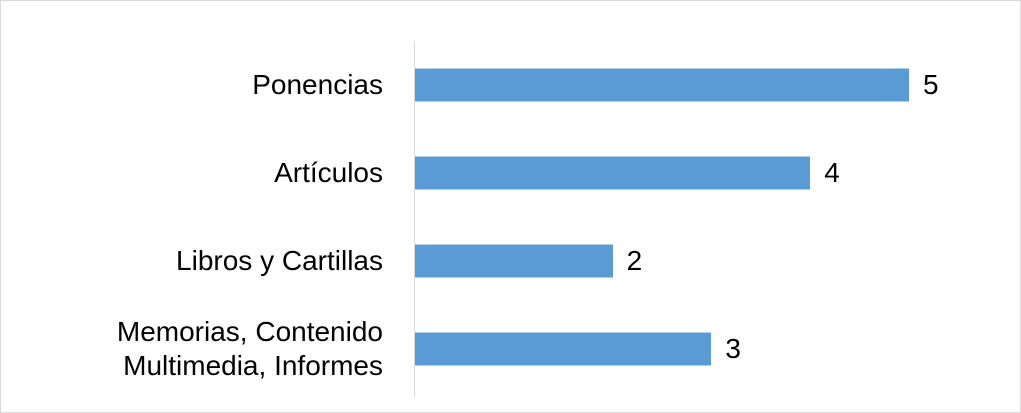  What do you see at coordinates (634, 260) in the screenshot?
I see `data-label: 2` at bounding box center [634, 260].